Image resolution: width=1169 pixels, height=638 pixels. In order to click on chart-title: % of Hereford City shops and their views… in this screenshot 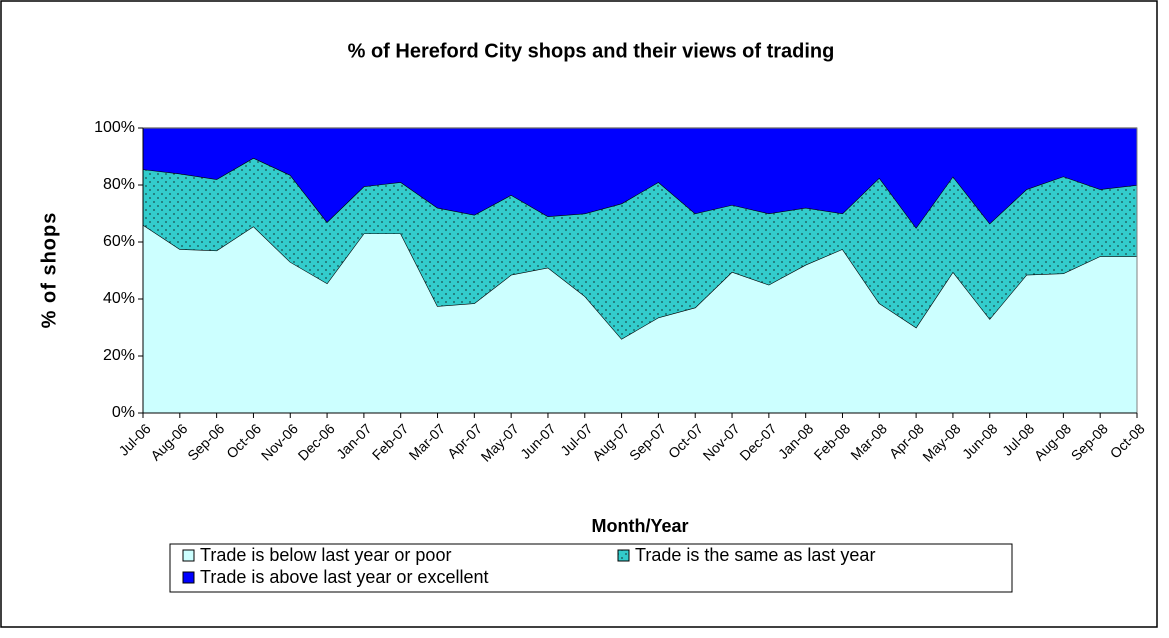, I will do `click(591, 51)`.